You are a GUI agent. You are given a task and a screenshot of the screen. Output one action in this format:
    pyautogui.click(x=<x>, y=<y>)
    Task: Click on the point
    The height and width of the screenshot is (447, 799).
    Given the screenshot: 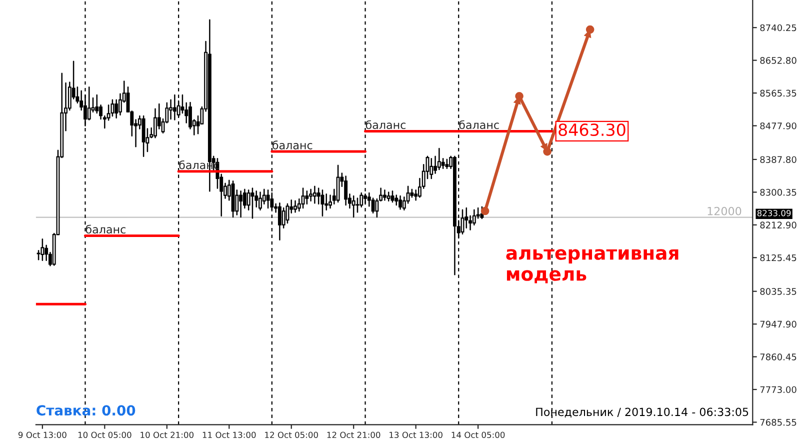 What is the action you would take?
    pyautogui.click(x=485, y=211)
    